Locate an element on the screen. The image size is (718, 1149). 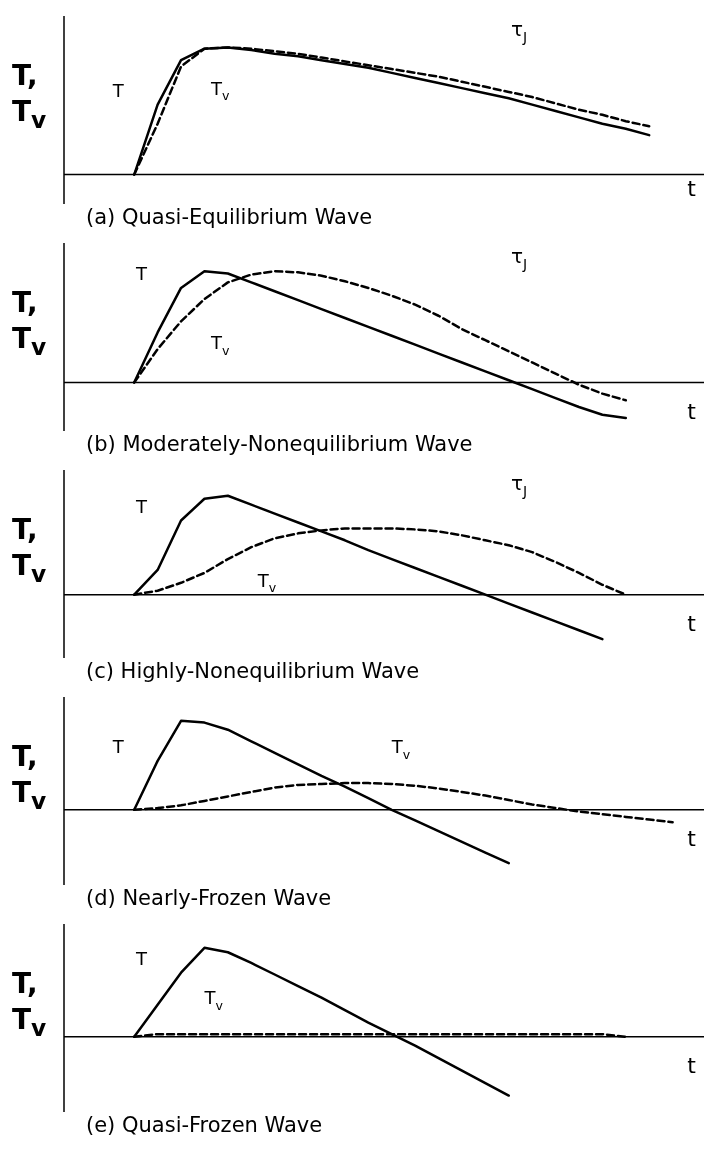
text: (a) Quasi-Equilibrium Wave is located at coordinates (229, 217).